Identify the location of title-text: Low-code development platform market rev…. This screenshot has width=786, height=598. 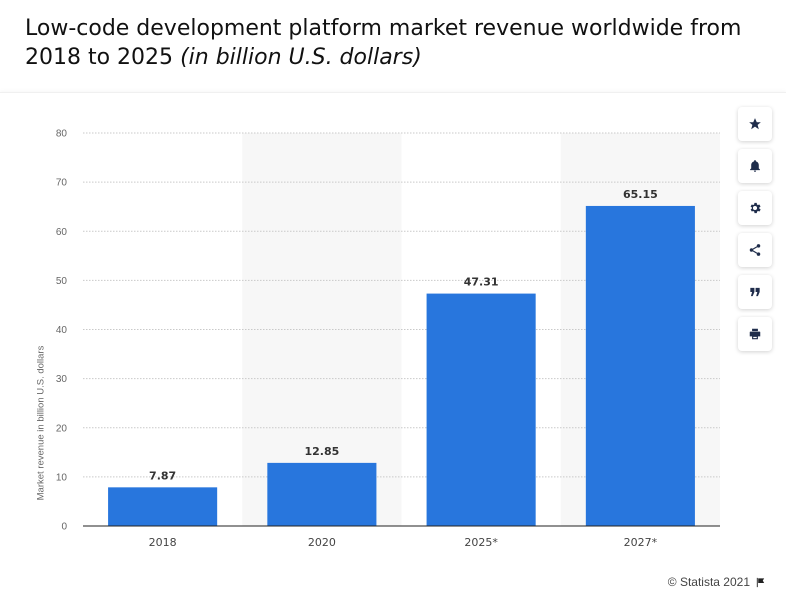
(383, 43).